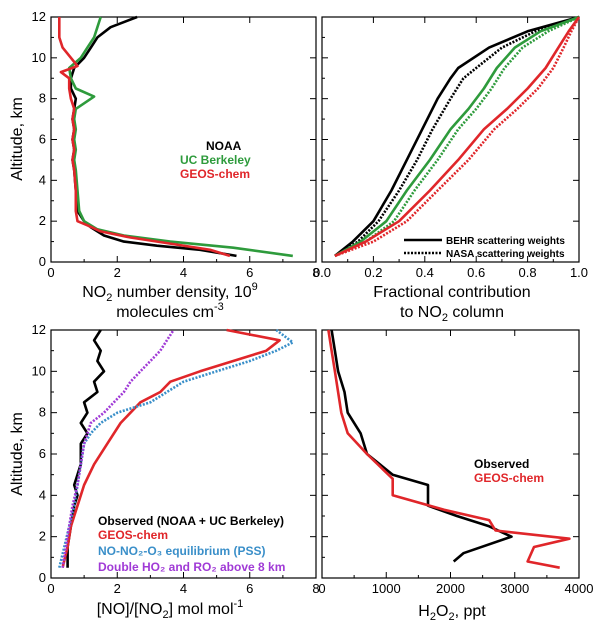  What do you see at coordinates (509, 478) in the screenshot?
I see `legend-d-geoschem: GEOS-chem` at bounding box center [509, 478].